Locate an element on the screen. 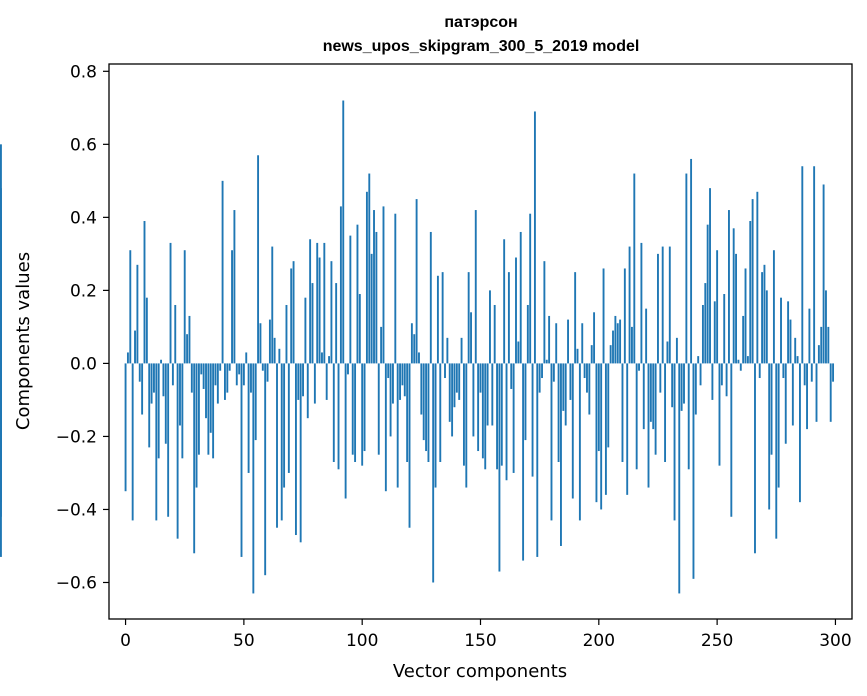  x-tick-label: 150 is located at coordinates (480, 641).